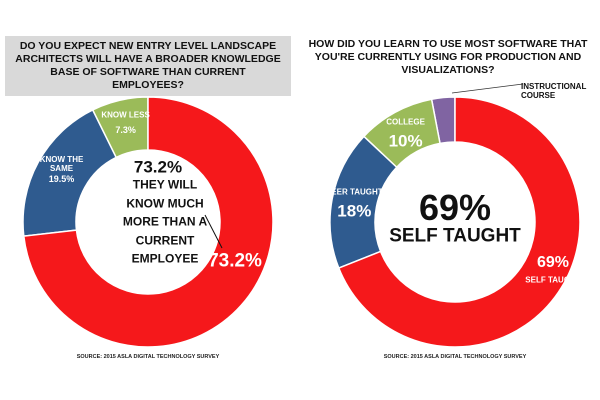 The height and width of the screenshot is (400, 600). What do you see at coordinates (354, 192) in the screenshot?
I see `category-label: PEER TAUGHT` at bounding box center [354, 192].